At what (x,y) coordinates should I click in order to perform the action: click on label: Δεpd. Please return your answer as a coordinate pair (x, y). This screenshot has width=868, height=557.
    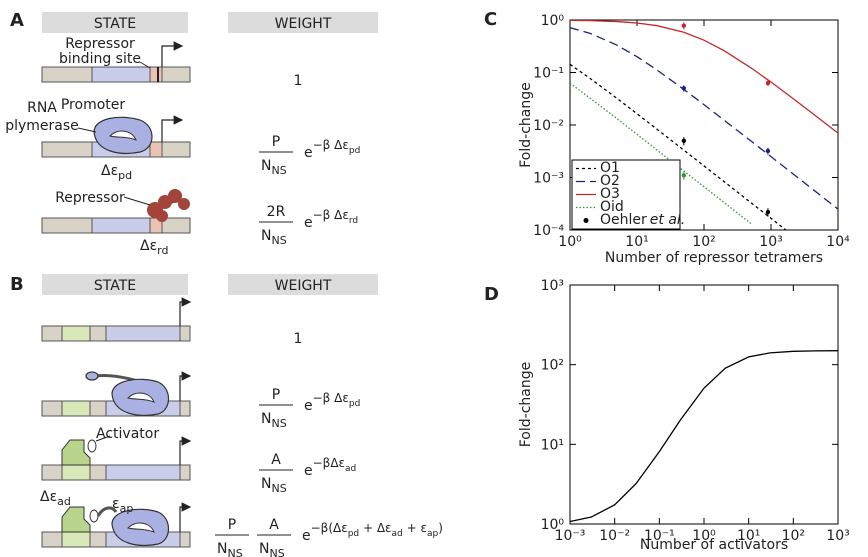
    Looking at the image, I should click on (116, 172).